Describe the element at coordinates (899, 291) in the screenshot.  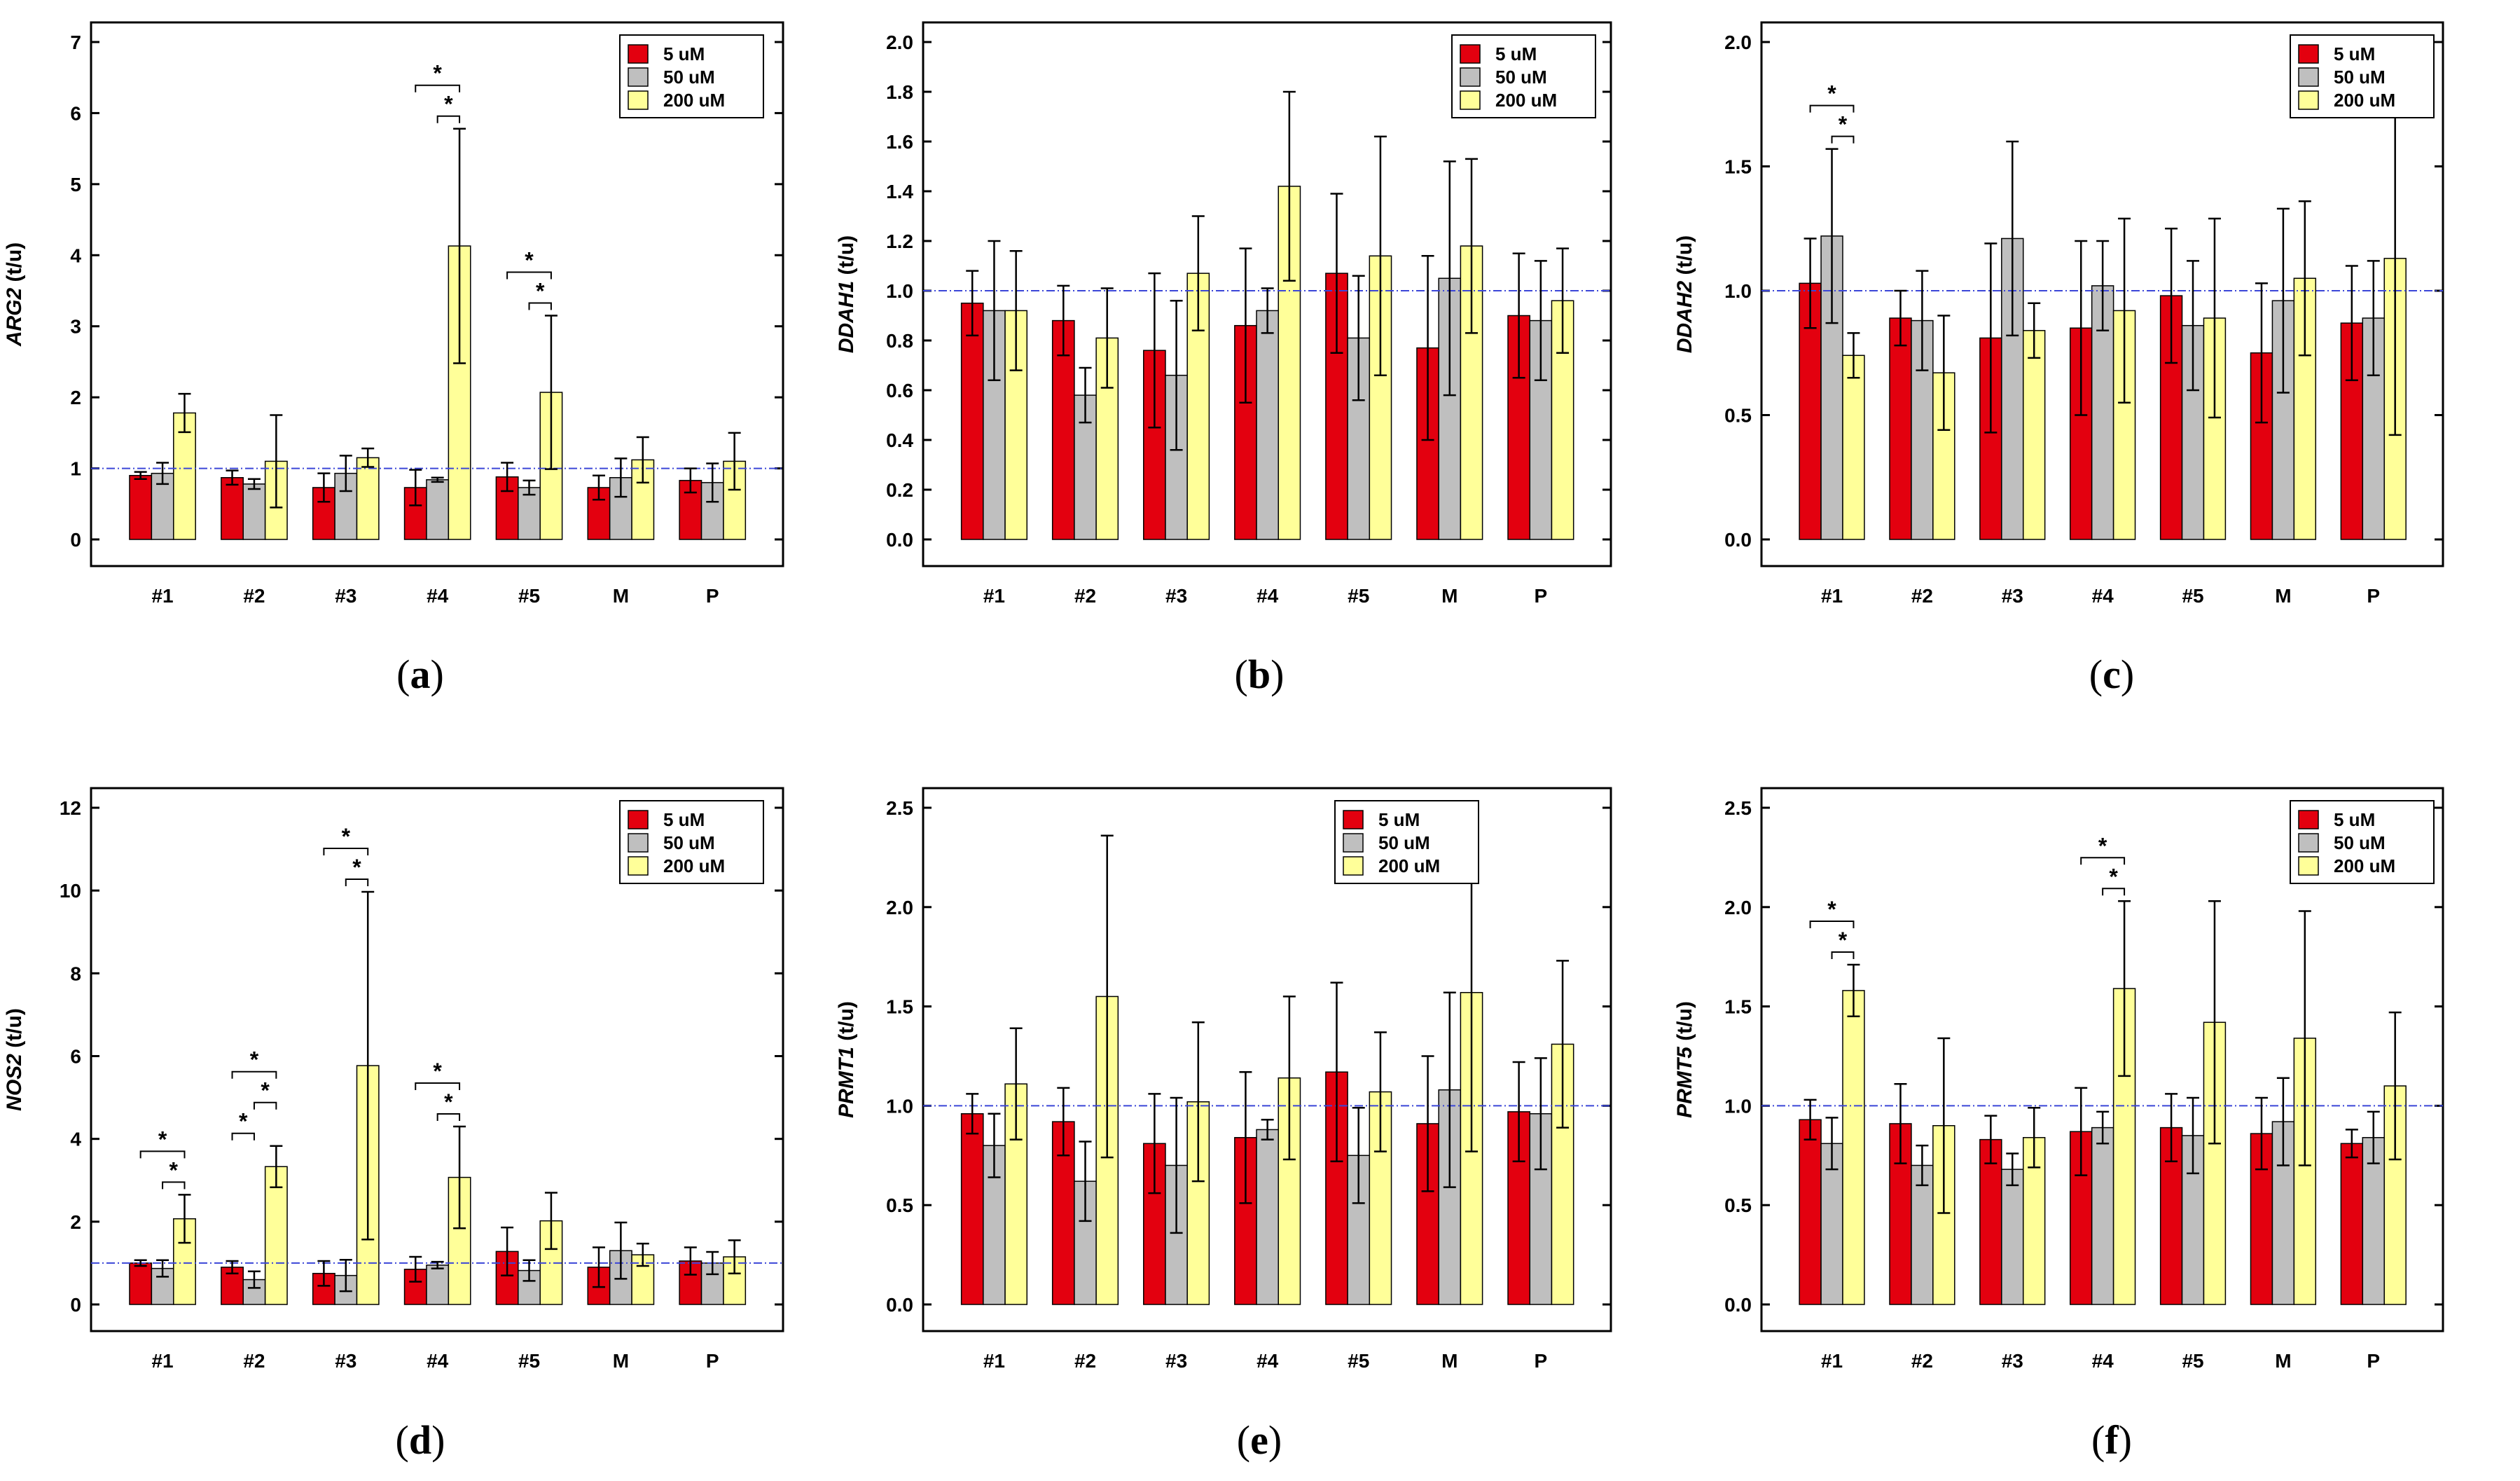
I see `y-tick-label: 1.0` at that location.